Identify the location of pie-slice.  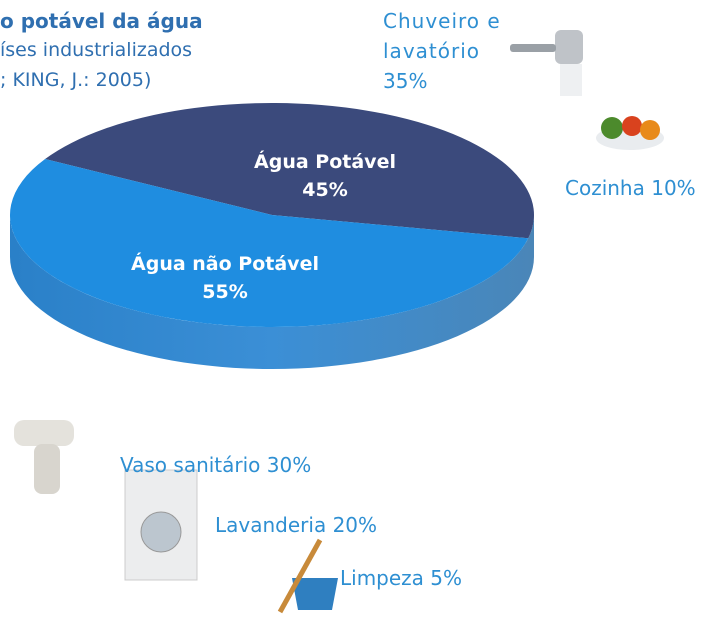
(289, 171).